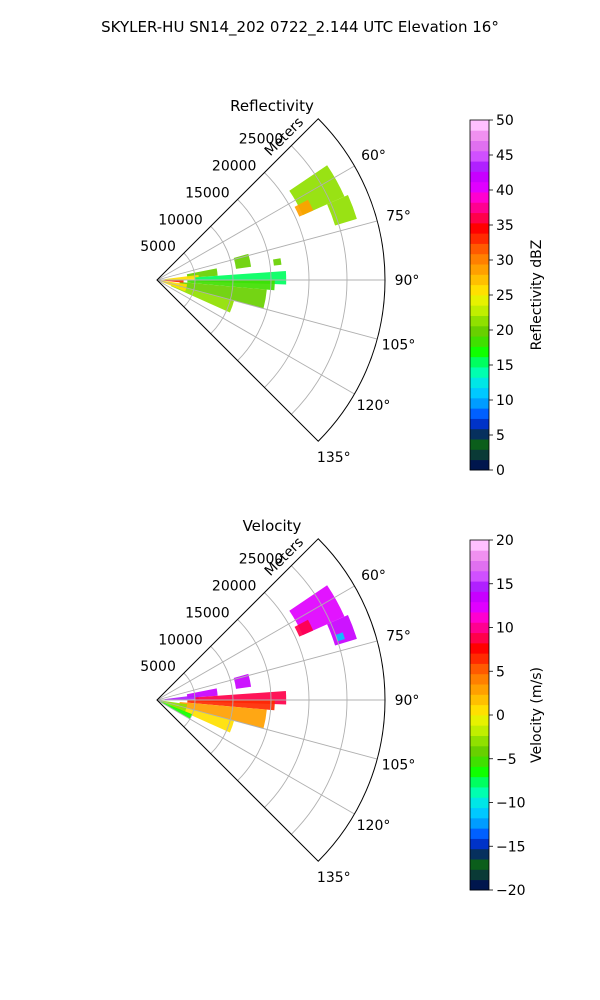 Image resolution: width=600 pixels, height=1000 pixels. What do you see at coordinates (537, 715) in the screenshot?
I see `colorbar-label: Velocity (m/s)` at bounding box center [537, 715].